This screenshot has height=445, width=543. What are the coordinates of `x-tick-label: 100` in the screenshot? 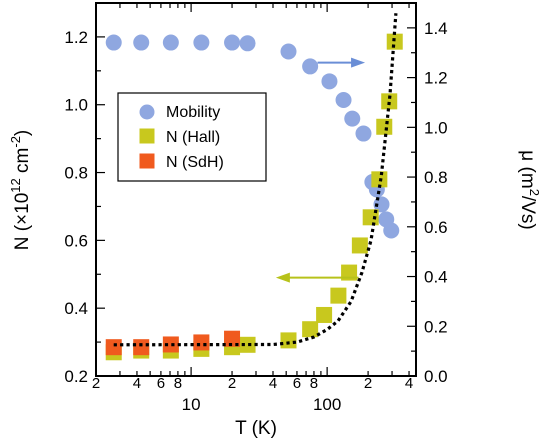 It's located at (327, 404).